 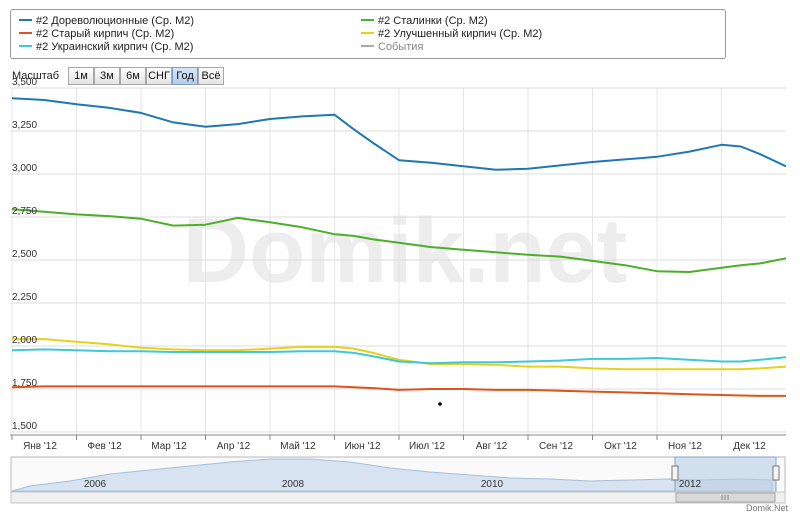 I want to click on event-marker, so click(x=440, y=404).